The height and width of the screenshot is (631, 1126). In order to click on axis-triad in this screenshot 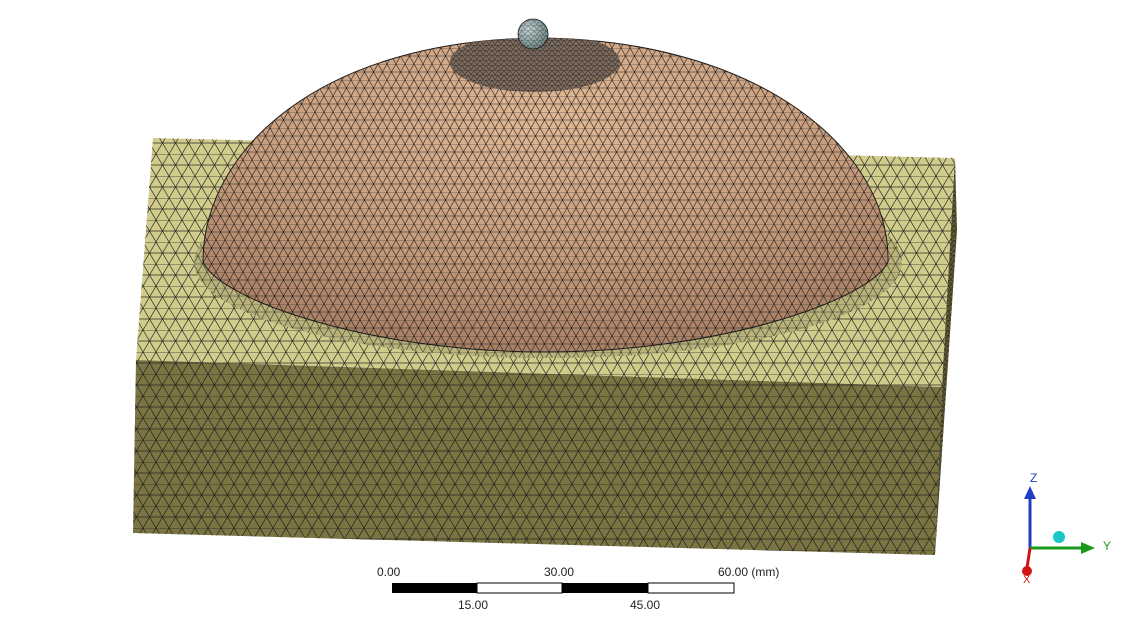, I will do `click(1058, 531)`.